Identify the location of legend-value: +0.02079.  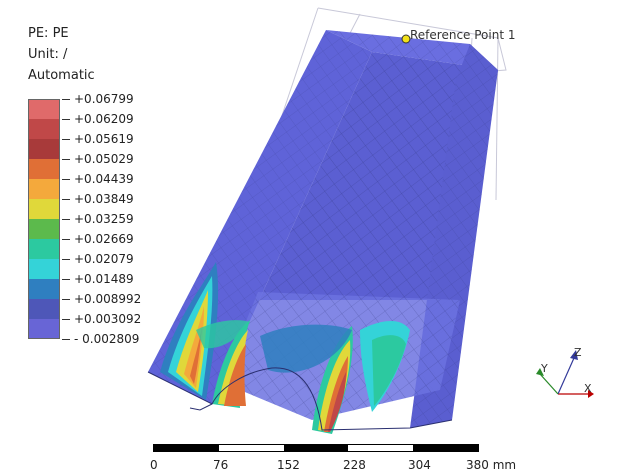
(98, 259).